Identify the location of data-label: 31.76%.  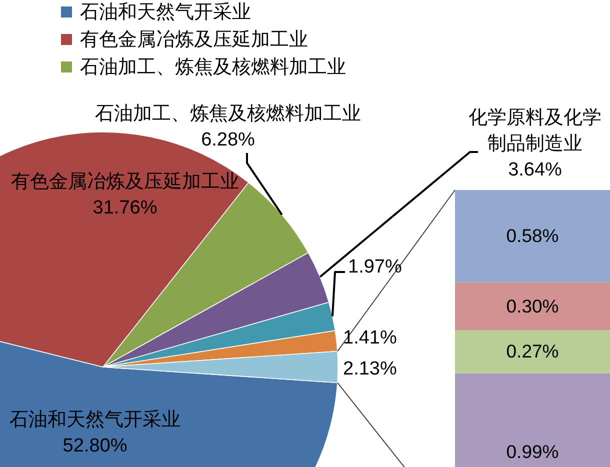
(125, 208).